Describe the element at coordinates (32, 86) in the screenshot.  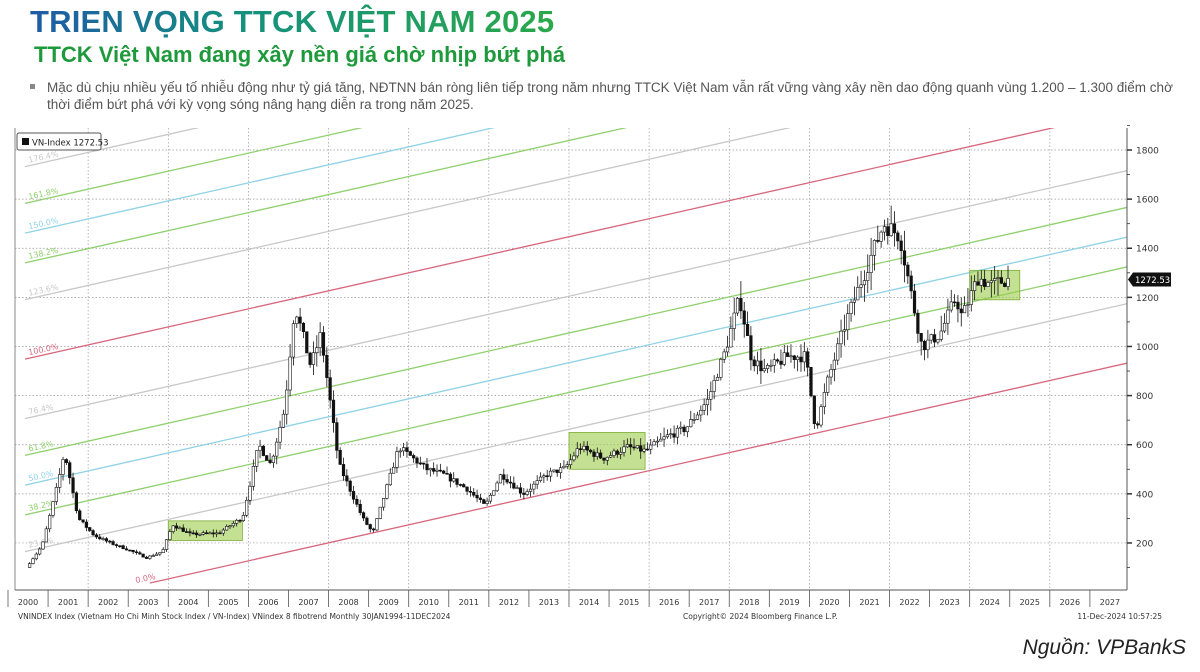
I see `bullet-icon` at that location.